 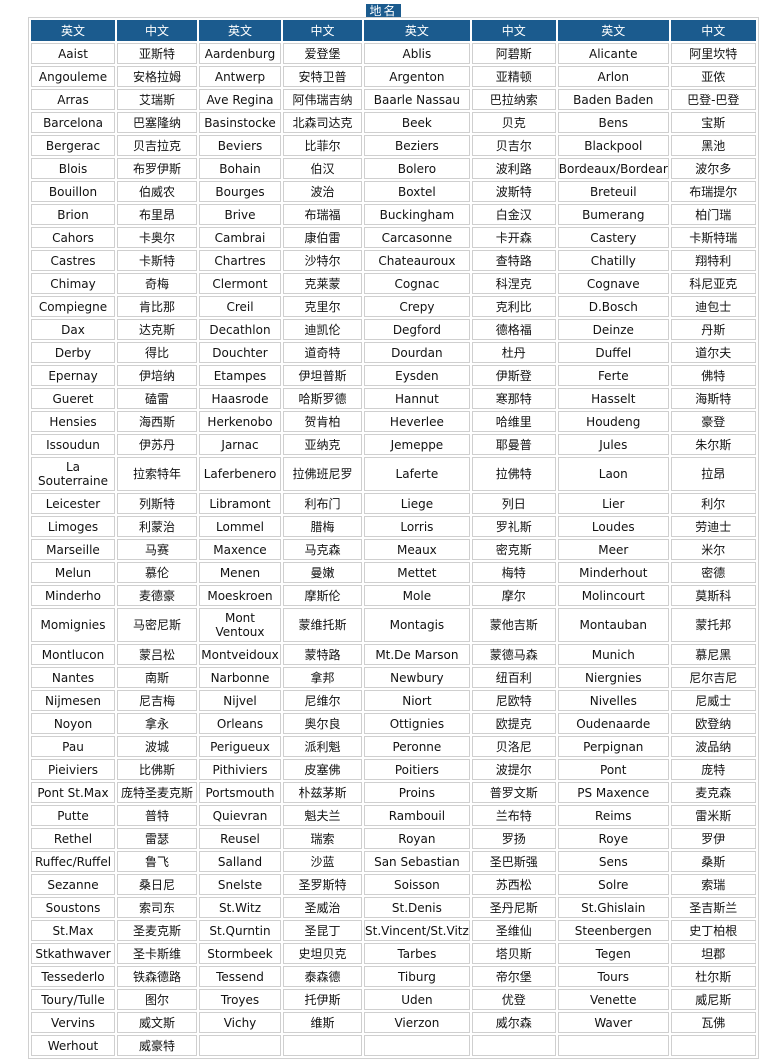 I want to click on english-name-cell: Werhout, so click(x=73, y=1045).